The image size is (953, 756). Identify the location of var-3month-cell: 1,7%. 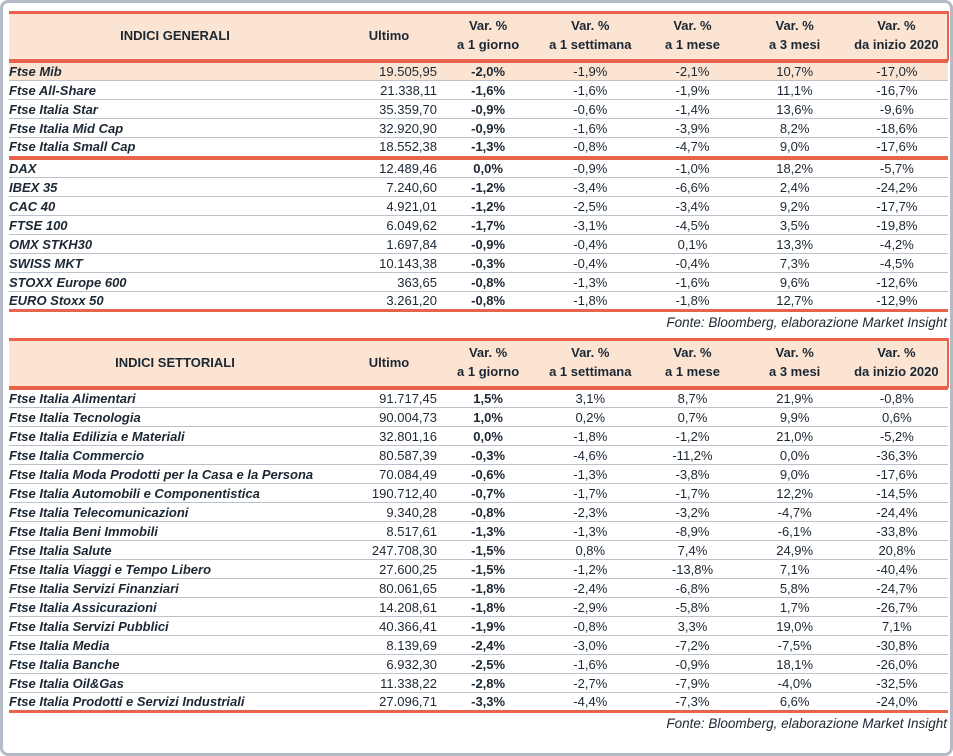
(794, 607).